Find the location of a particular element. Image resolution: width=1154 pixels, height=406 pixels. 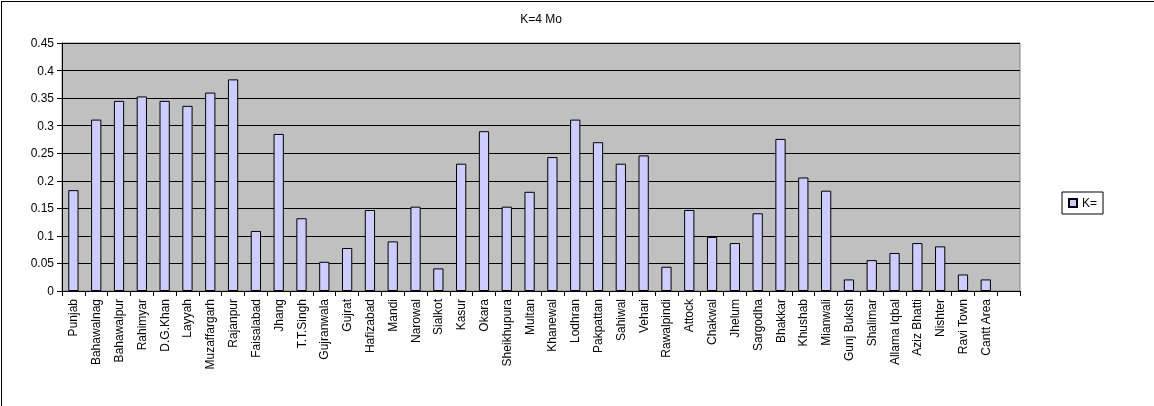

x-tick-label: Faisalabad is located at coordinates (255, 328).